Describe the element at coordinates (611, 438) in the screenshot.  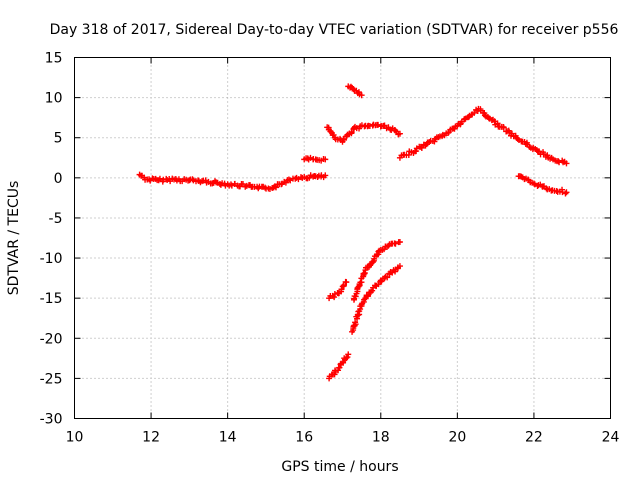
I see `x-tick-label: 24` at that location.